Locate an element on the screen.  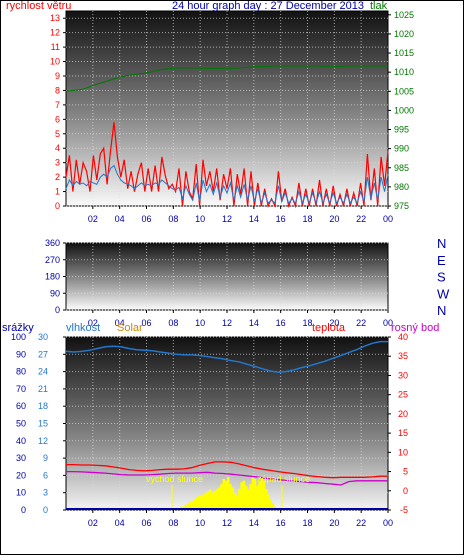
wind-speed-tick: 9 is located at coordinates (57, 76).